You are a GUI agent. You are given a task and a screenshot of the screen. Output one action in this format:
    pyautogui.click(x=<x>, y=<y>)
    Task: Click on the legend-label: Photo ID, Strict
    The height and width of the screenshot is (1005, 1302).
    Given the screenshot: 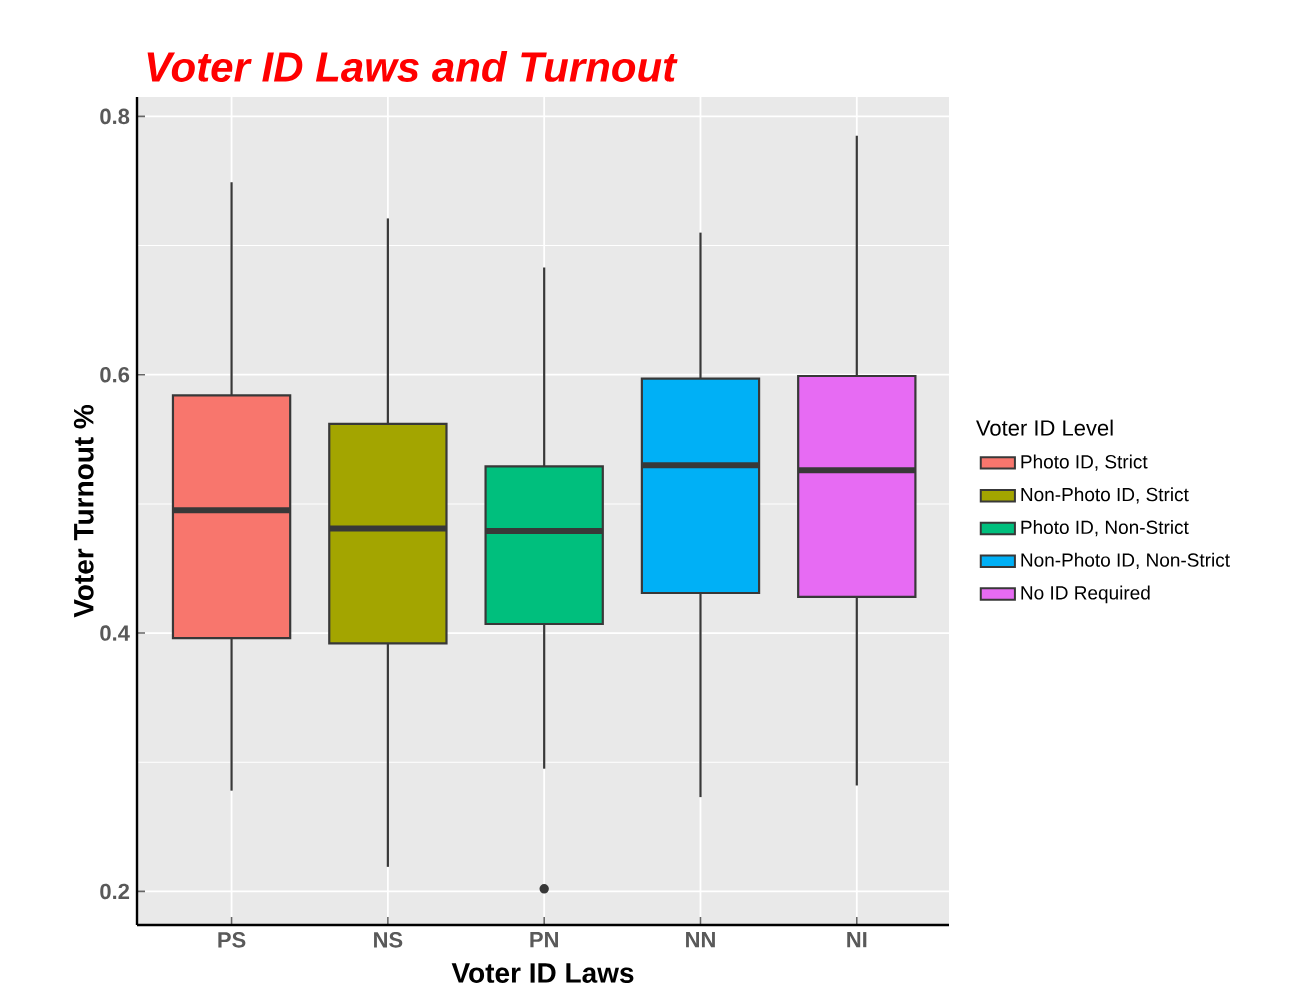 What is the action you would take?
    pyautogui.click(x=1084, y=462)
    